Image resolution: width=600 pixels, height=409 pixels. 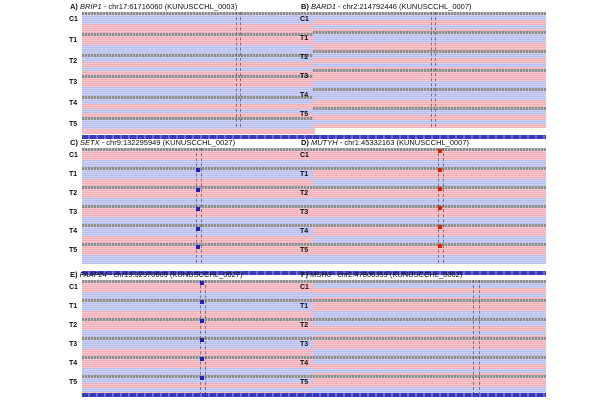 What do you see at coordinates (74, 6) in the screenshot?
I see `panel-letter: A)` at bounding box center [74, 6].